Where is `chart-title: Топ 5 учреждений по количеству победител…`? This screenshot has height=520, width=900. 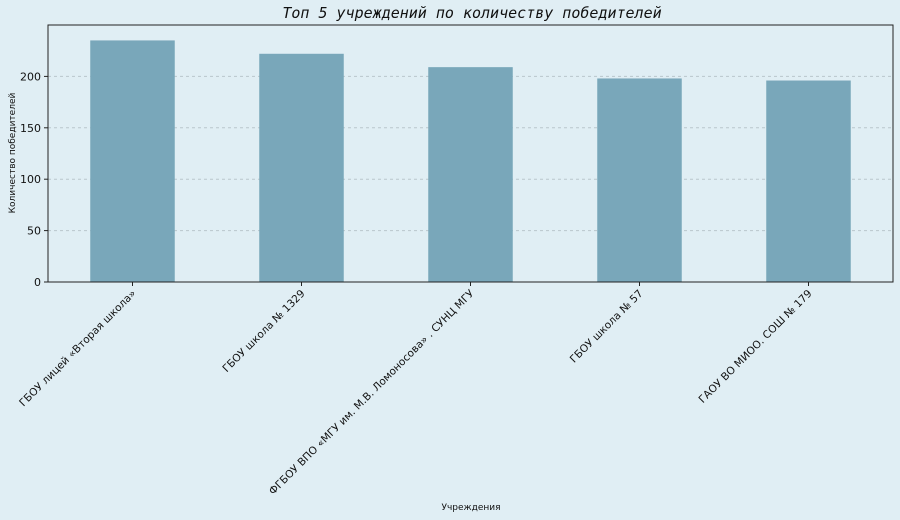 chart-title: Топ 5 учреждений по количеству победител… is located at coordinates (471, 13).